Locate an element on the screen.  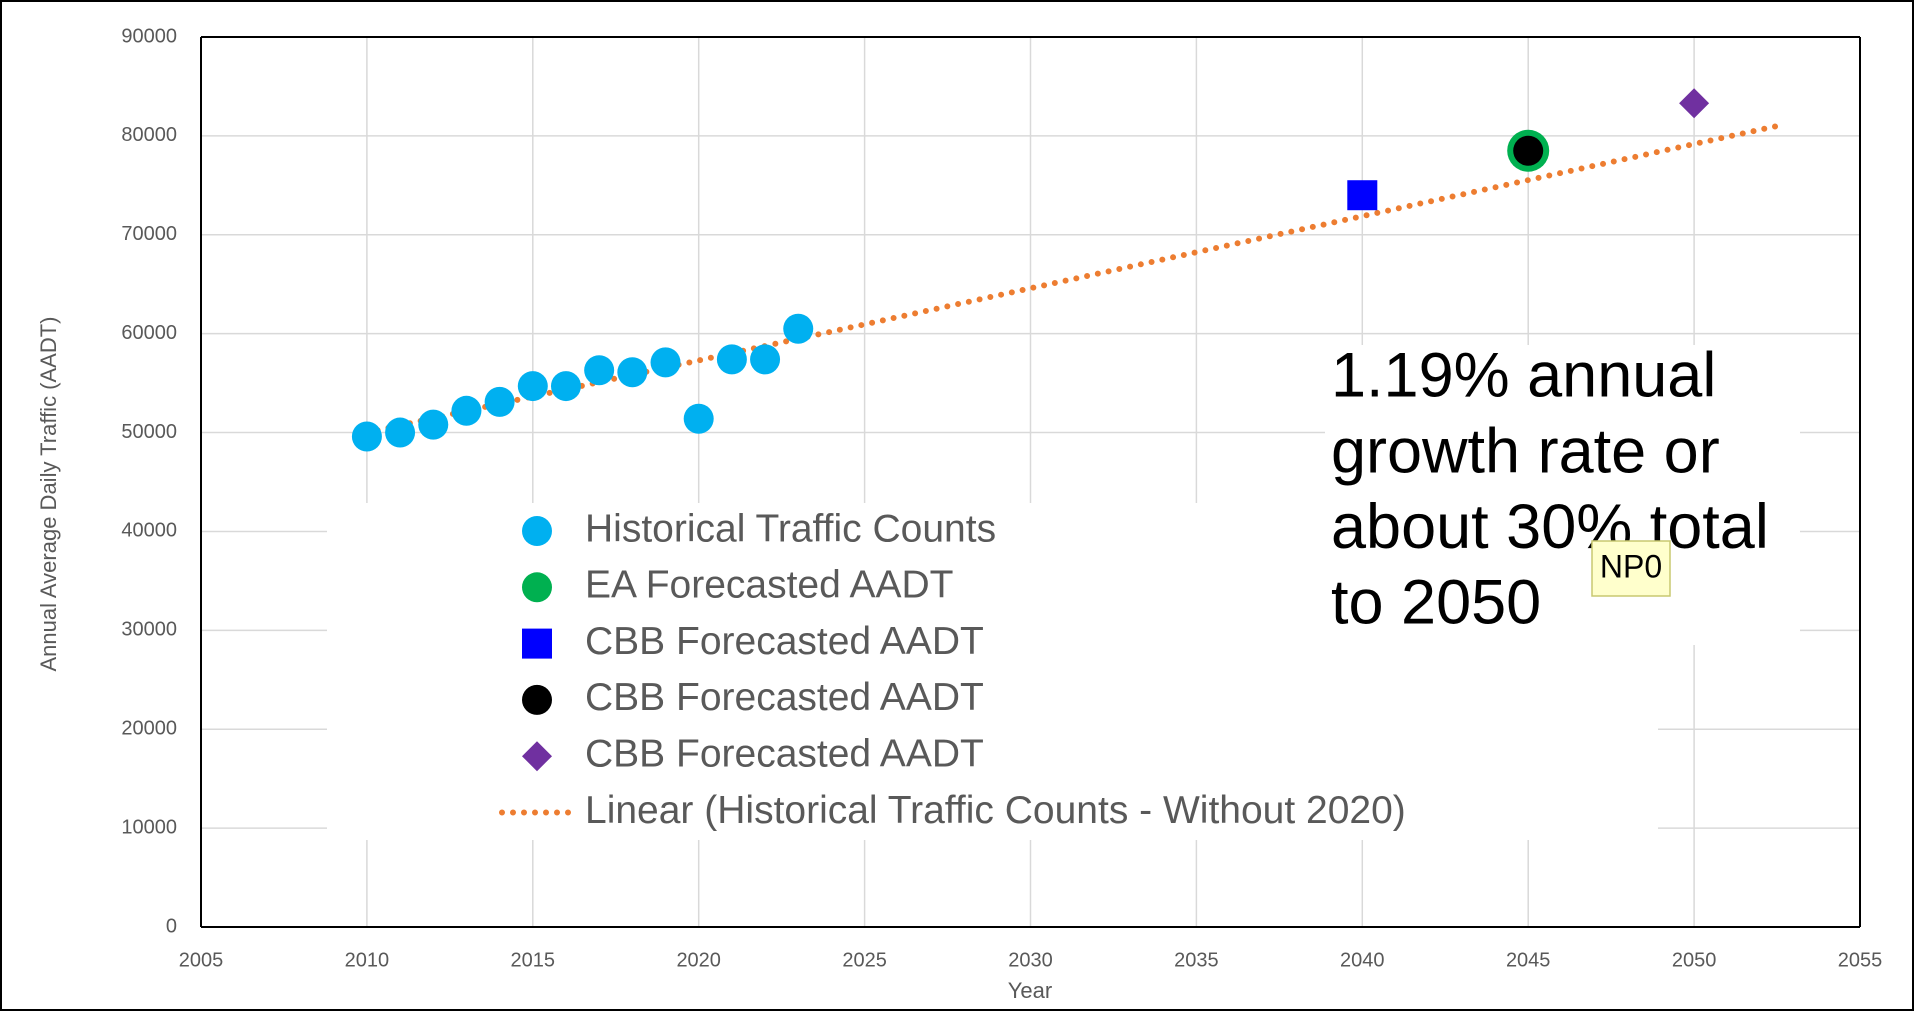
annotation-text: 1.19% annual is located at coordinates (1523, 376).